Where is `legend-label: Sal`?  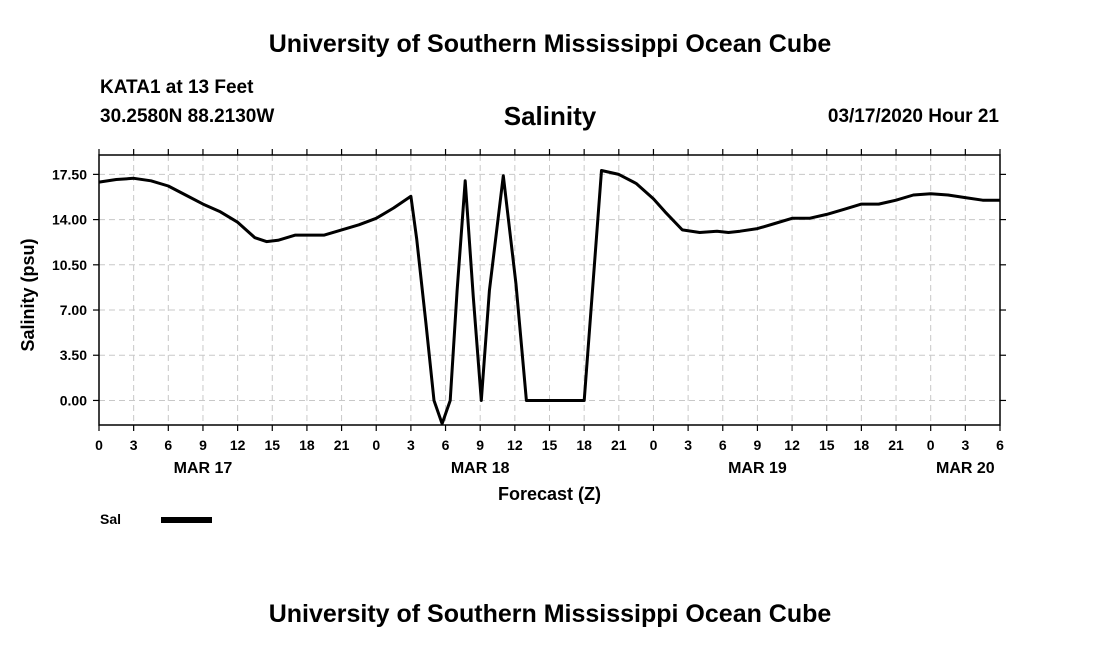
legend-label: Sal is located at coordinates (110, 519).